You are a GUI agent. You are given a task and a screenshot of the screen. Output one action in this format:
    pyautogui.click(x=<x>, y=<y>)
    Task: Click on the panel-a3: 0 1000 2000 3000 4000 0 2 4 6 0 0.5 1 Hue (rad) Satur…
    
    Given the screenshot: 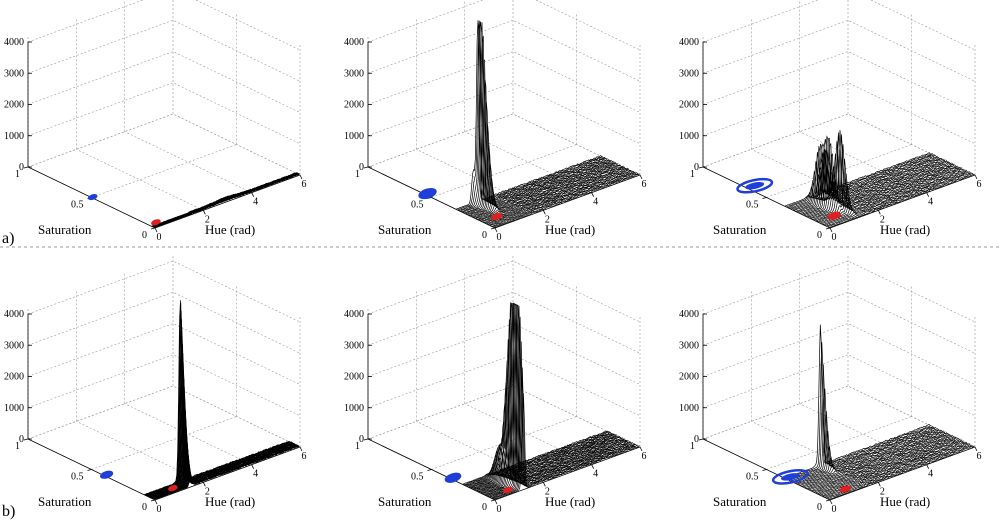 What is the action you would take?
    pyautogui.click(x=830, y=121)
    